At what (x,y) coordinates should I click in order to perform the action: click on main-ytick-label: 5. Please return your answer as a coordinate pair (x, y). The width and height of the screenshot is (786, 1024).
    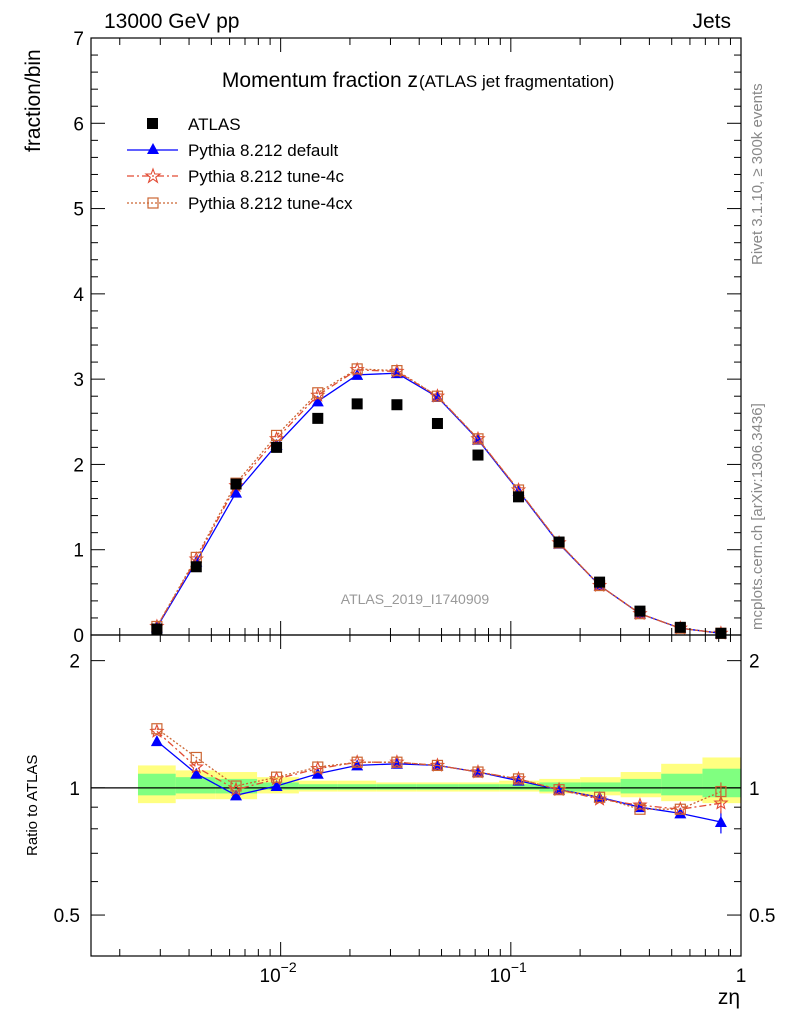
    Looking at the image, I should click on (78, 210).